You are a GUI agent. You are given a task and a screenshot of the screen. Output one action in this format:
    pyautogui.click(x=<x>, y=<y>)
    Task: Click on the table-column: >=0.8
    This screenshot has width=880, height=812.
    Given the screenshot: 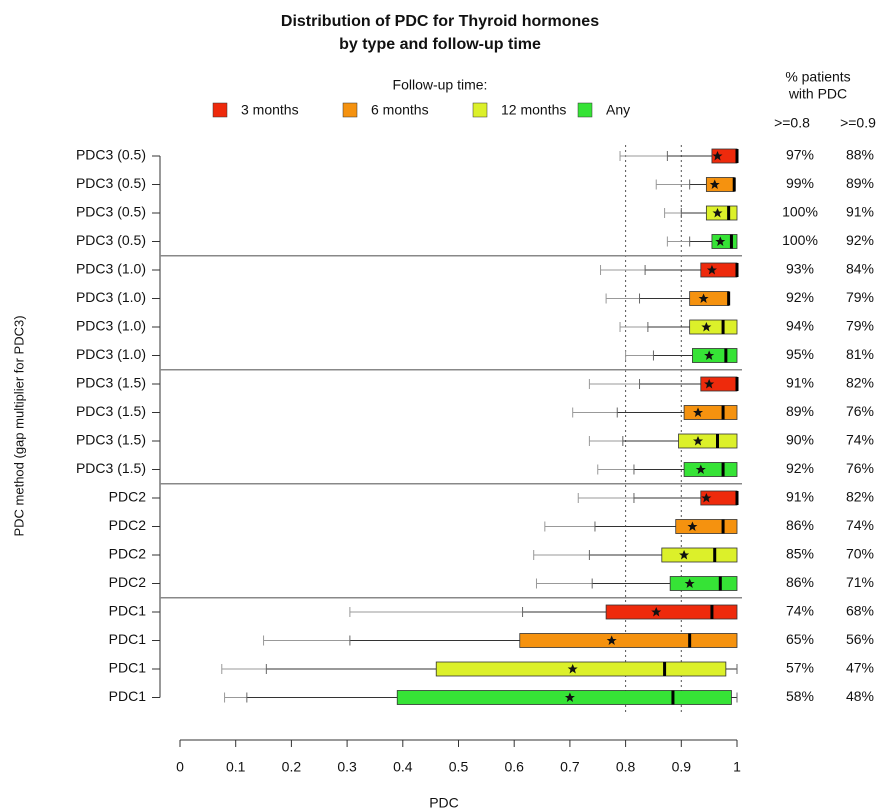 What is the action you would take?
    pyautogui.click(x=792, y=123)
    